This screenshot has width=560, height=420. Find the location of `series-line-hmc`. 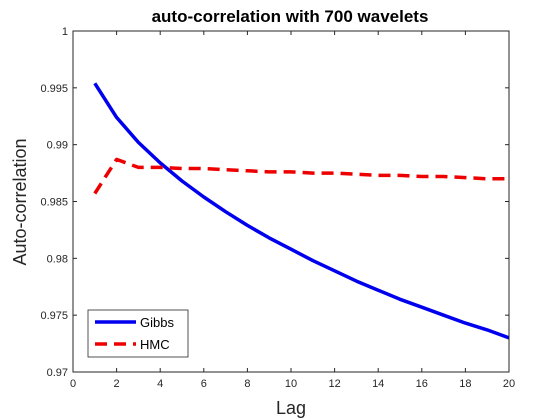

series-line-hmc is located at coordinates (301, 176).